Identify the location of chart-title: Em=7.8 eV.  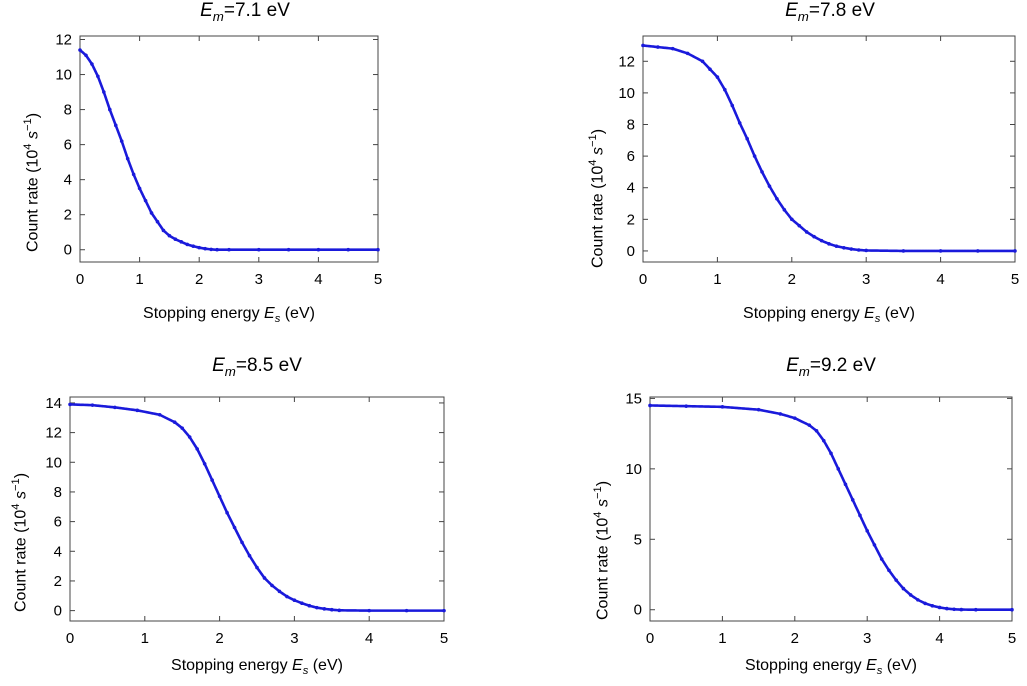
(830, 12).